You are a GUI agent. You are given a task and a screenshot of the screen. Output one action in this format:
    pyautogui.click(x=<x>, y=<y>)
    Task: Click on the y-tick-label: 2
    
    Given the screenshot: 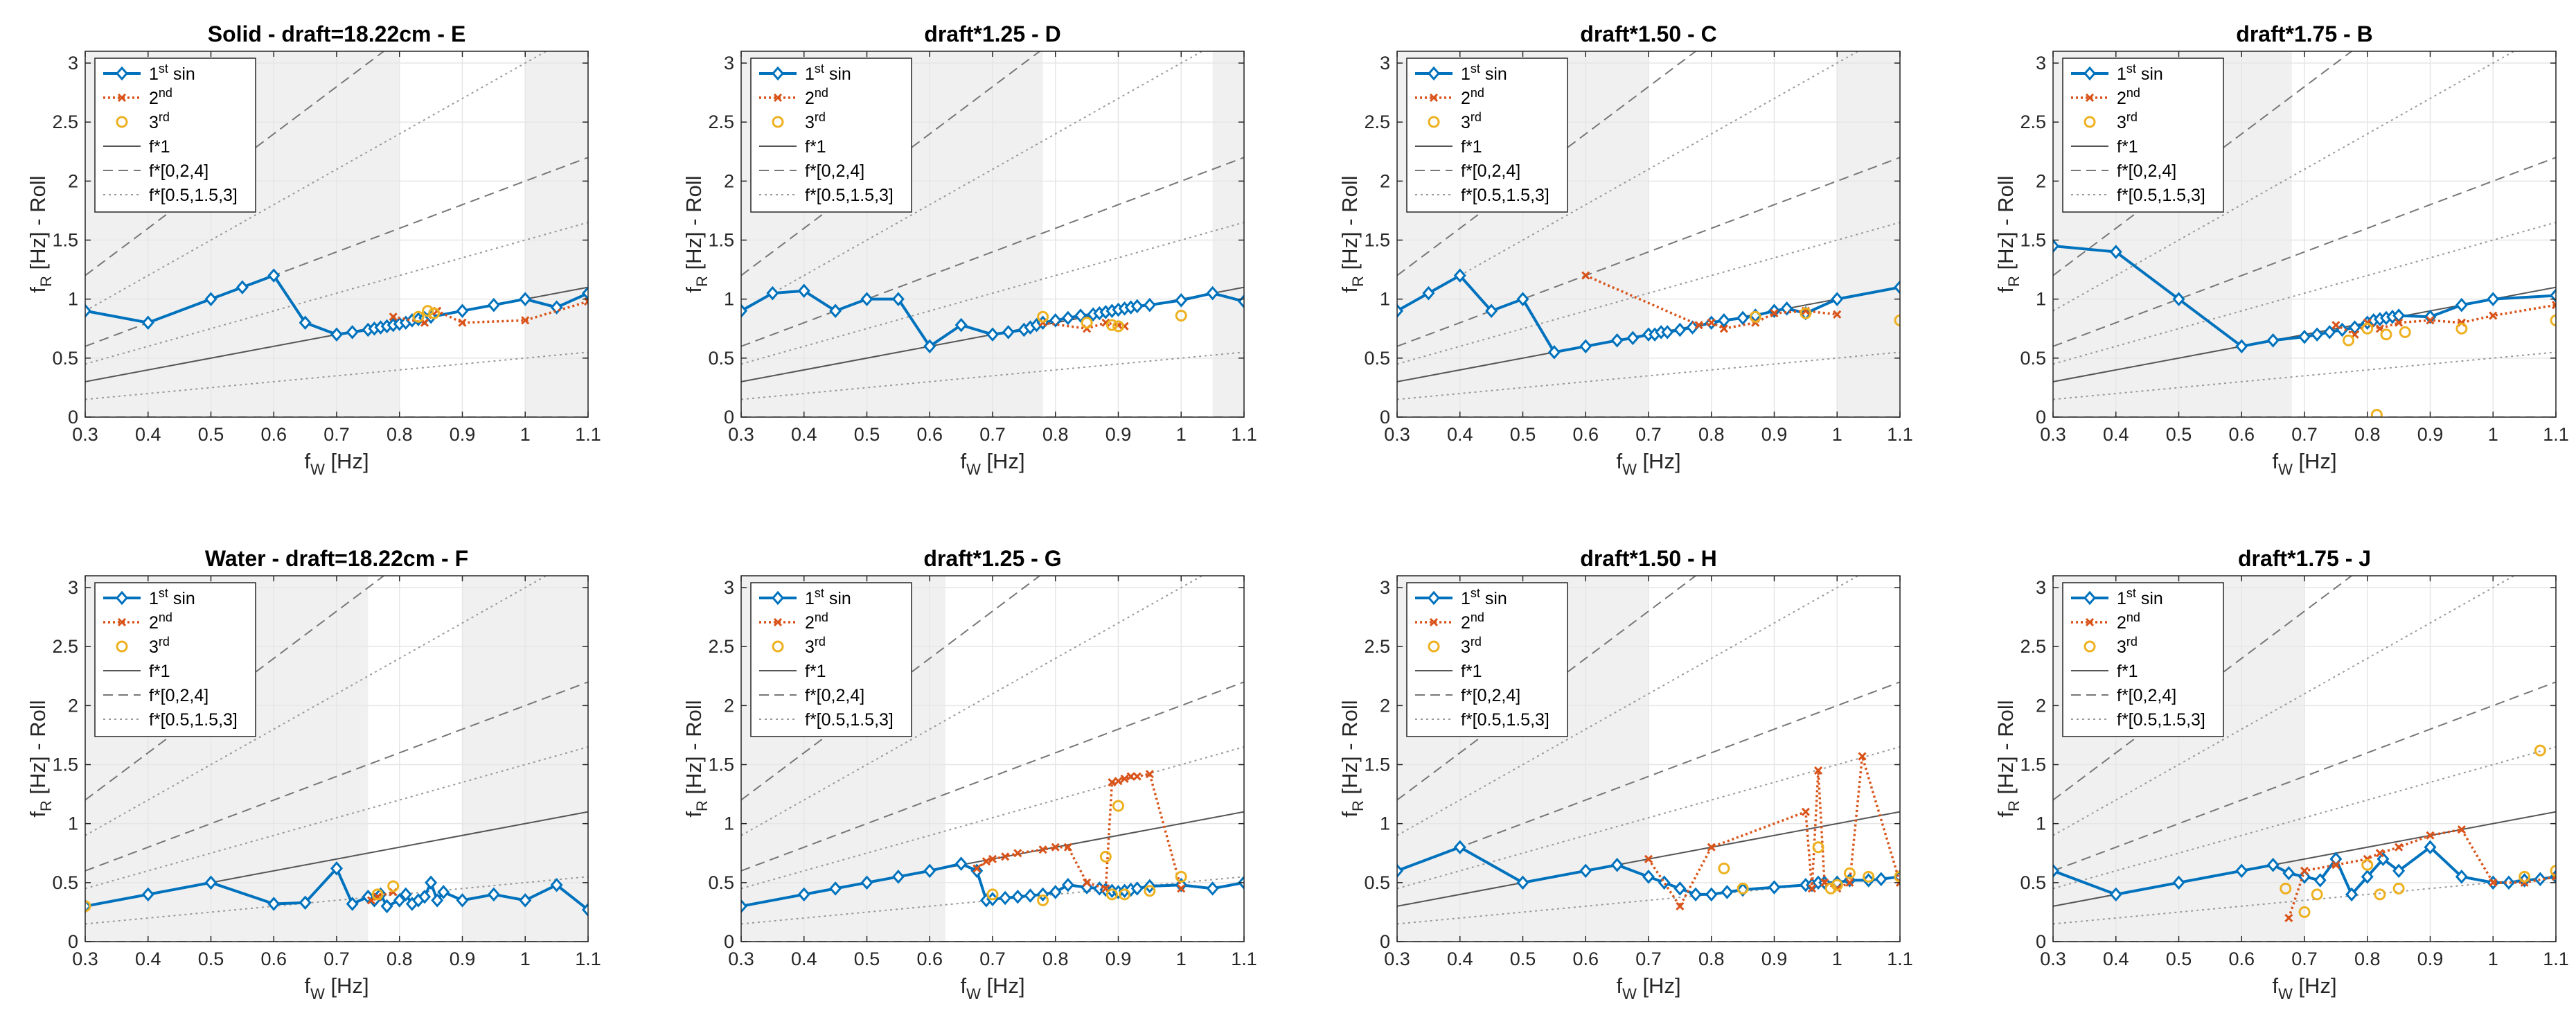 What is the action you would take?
    pyautogui.click(x=1385, y=180)
    